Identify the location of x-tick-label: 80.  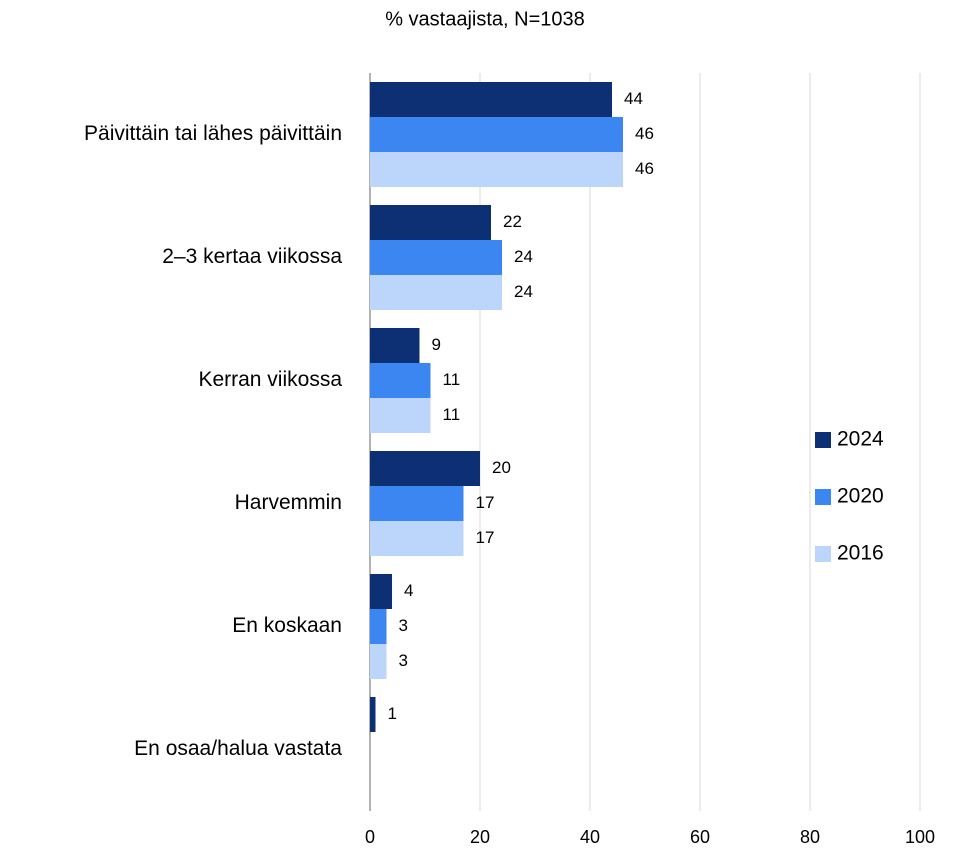
(810, 837).